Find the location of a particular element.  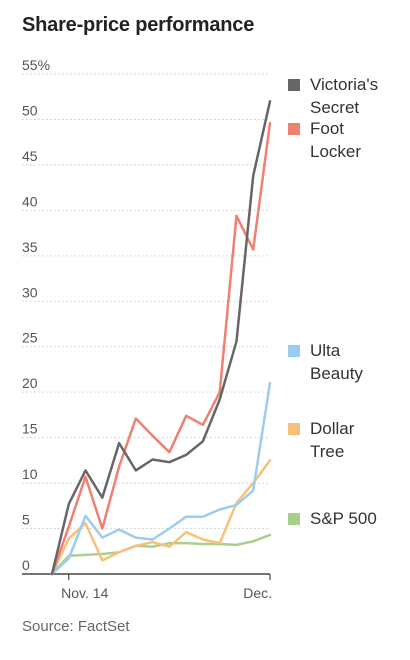

chart-title: Share-price performance is located at coordinates (138, 25).